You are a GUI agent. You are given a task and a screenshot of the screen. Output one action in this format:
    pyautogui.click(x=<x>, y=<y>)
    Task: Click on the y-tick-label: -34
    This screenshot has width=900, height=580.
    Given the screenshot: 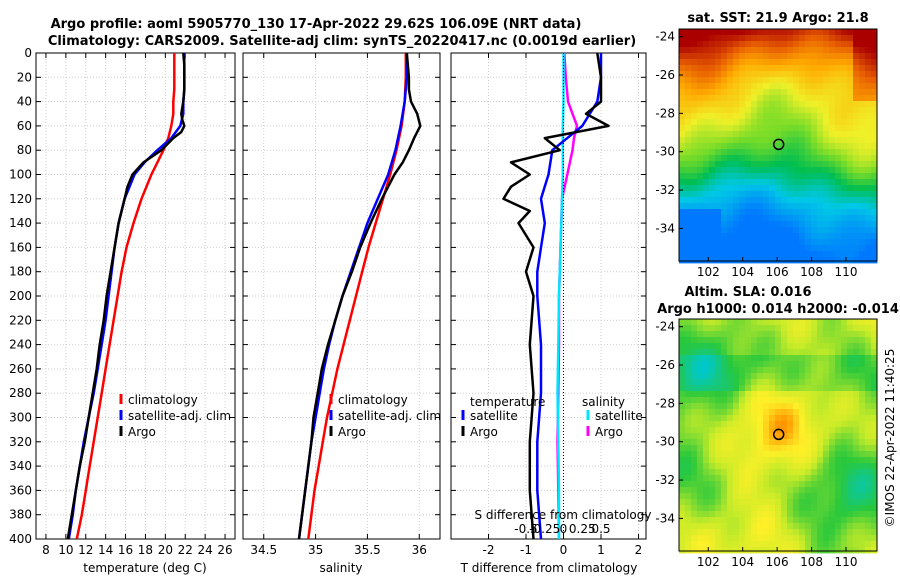 What is the action you would take?
    pyautogui.click(x=665, y=518)
    